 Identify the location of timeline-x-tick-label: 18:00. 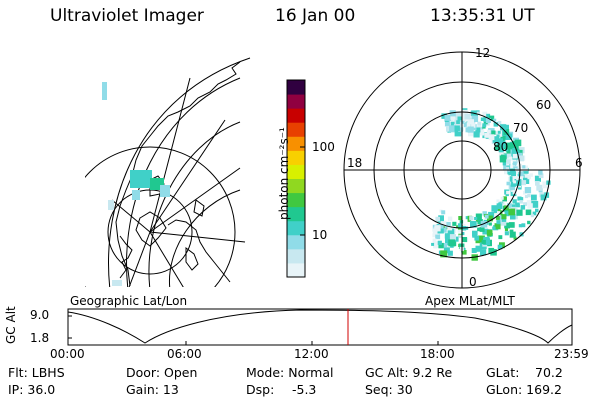
(437, 354).